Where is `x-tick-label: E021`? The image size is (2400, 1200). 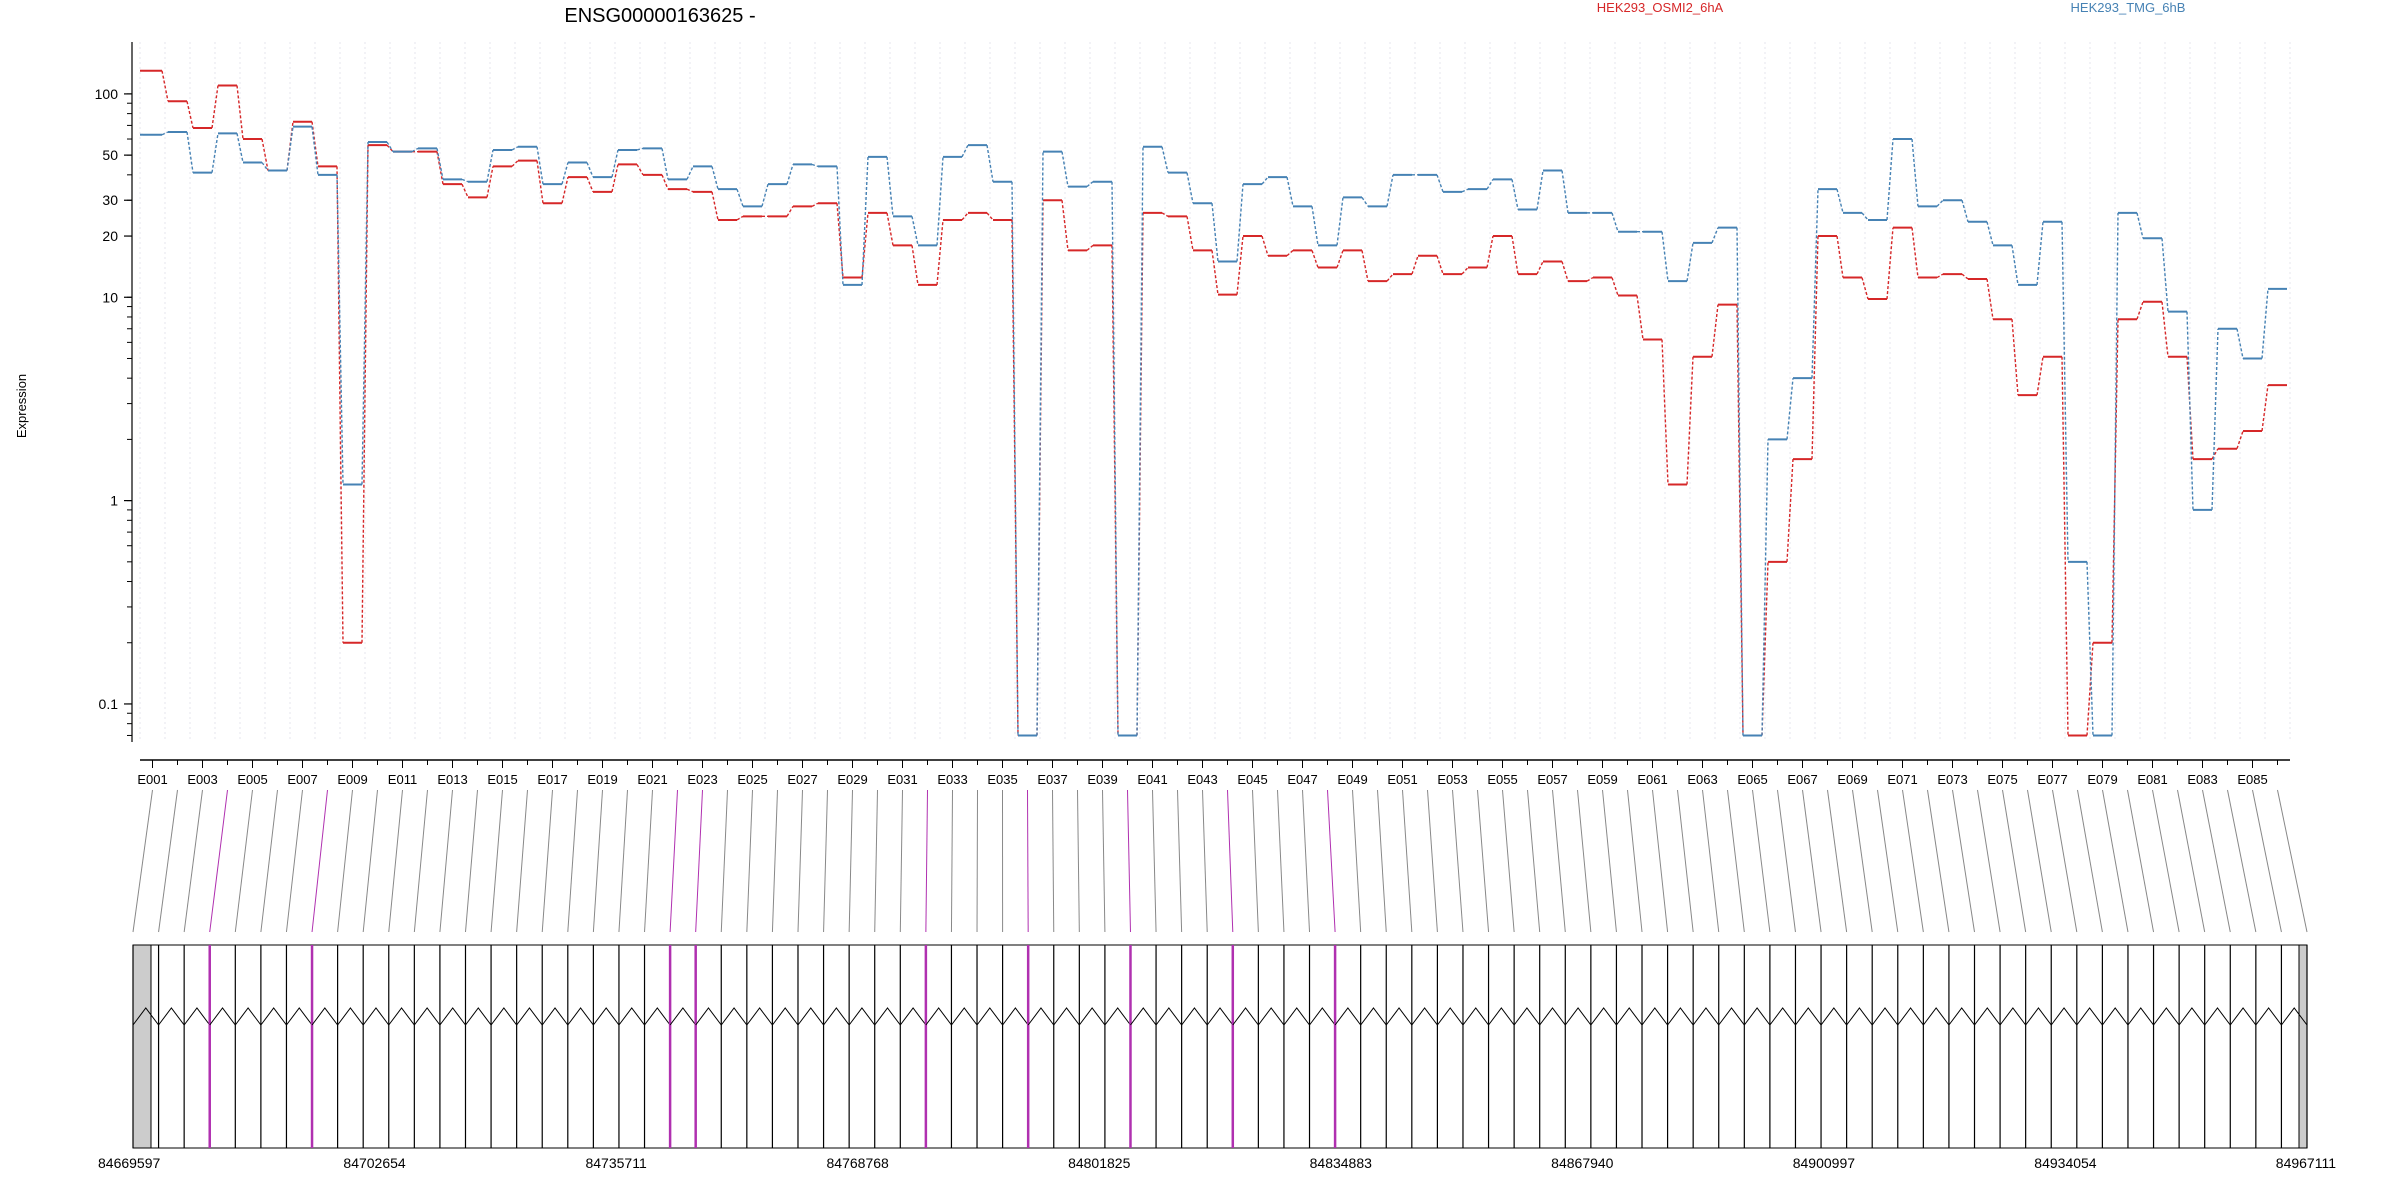
x-tick-label: E021 is located at coordinates (652, 779).